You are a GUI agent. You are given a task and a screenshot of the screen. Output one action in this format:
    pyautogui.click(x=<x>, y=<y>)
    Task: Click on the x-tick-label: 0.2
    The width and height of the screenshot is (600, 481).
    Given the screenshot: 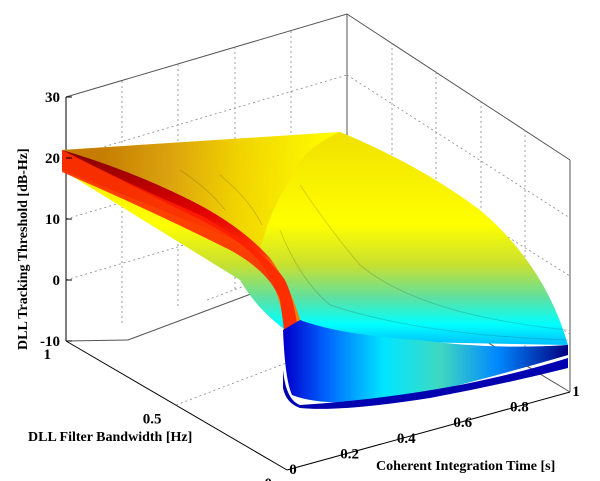 What is the action you would take?
    pyautogui.click(x=349, y=454)
    